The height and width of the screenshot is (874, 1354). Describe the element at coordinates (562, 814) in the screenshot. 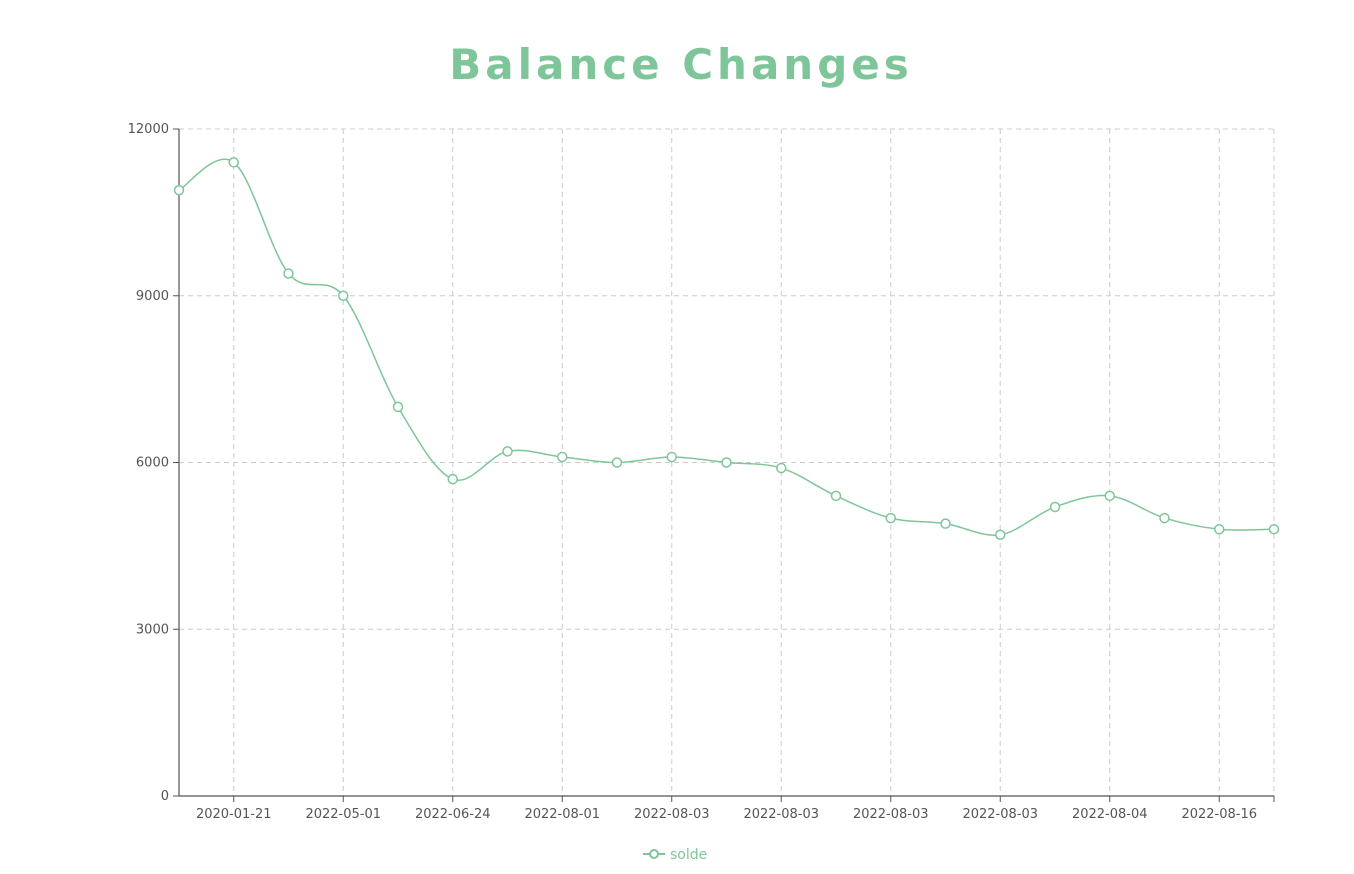

I see `x-tick-label: 2022-08-01` at that location.